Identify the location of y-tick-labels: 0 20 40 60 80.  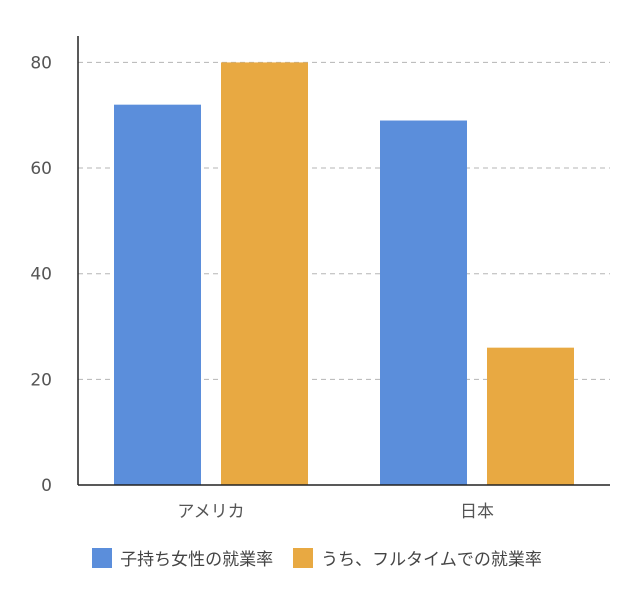
(41, 274).